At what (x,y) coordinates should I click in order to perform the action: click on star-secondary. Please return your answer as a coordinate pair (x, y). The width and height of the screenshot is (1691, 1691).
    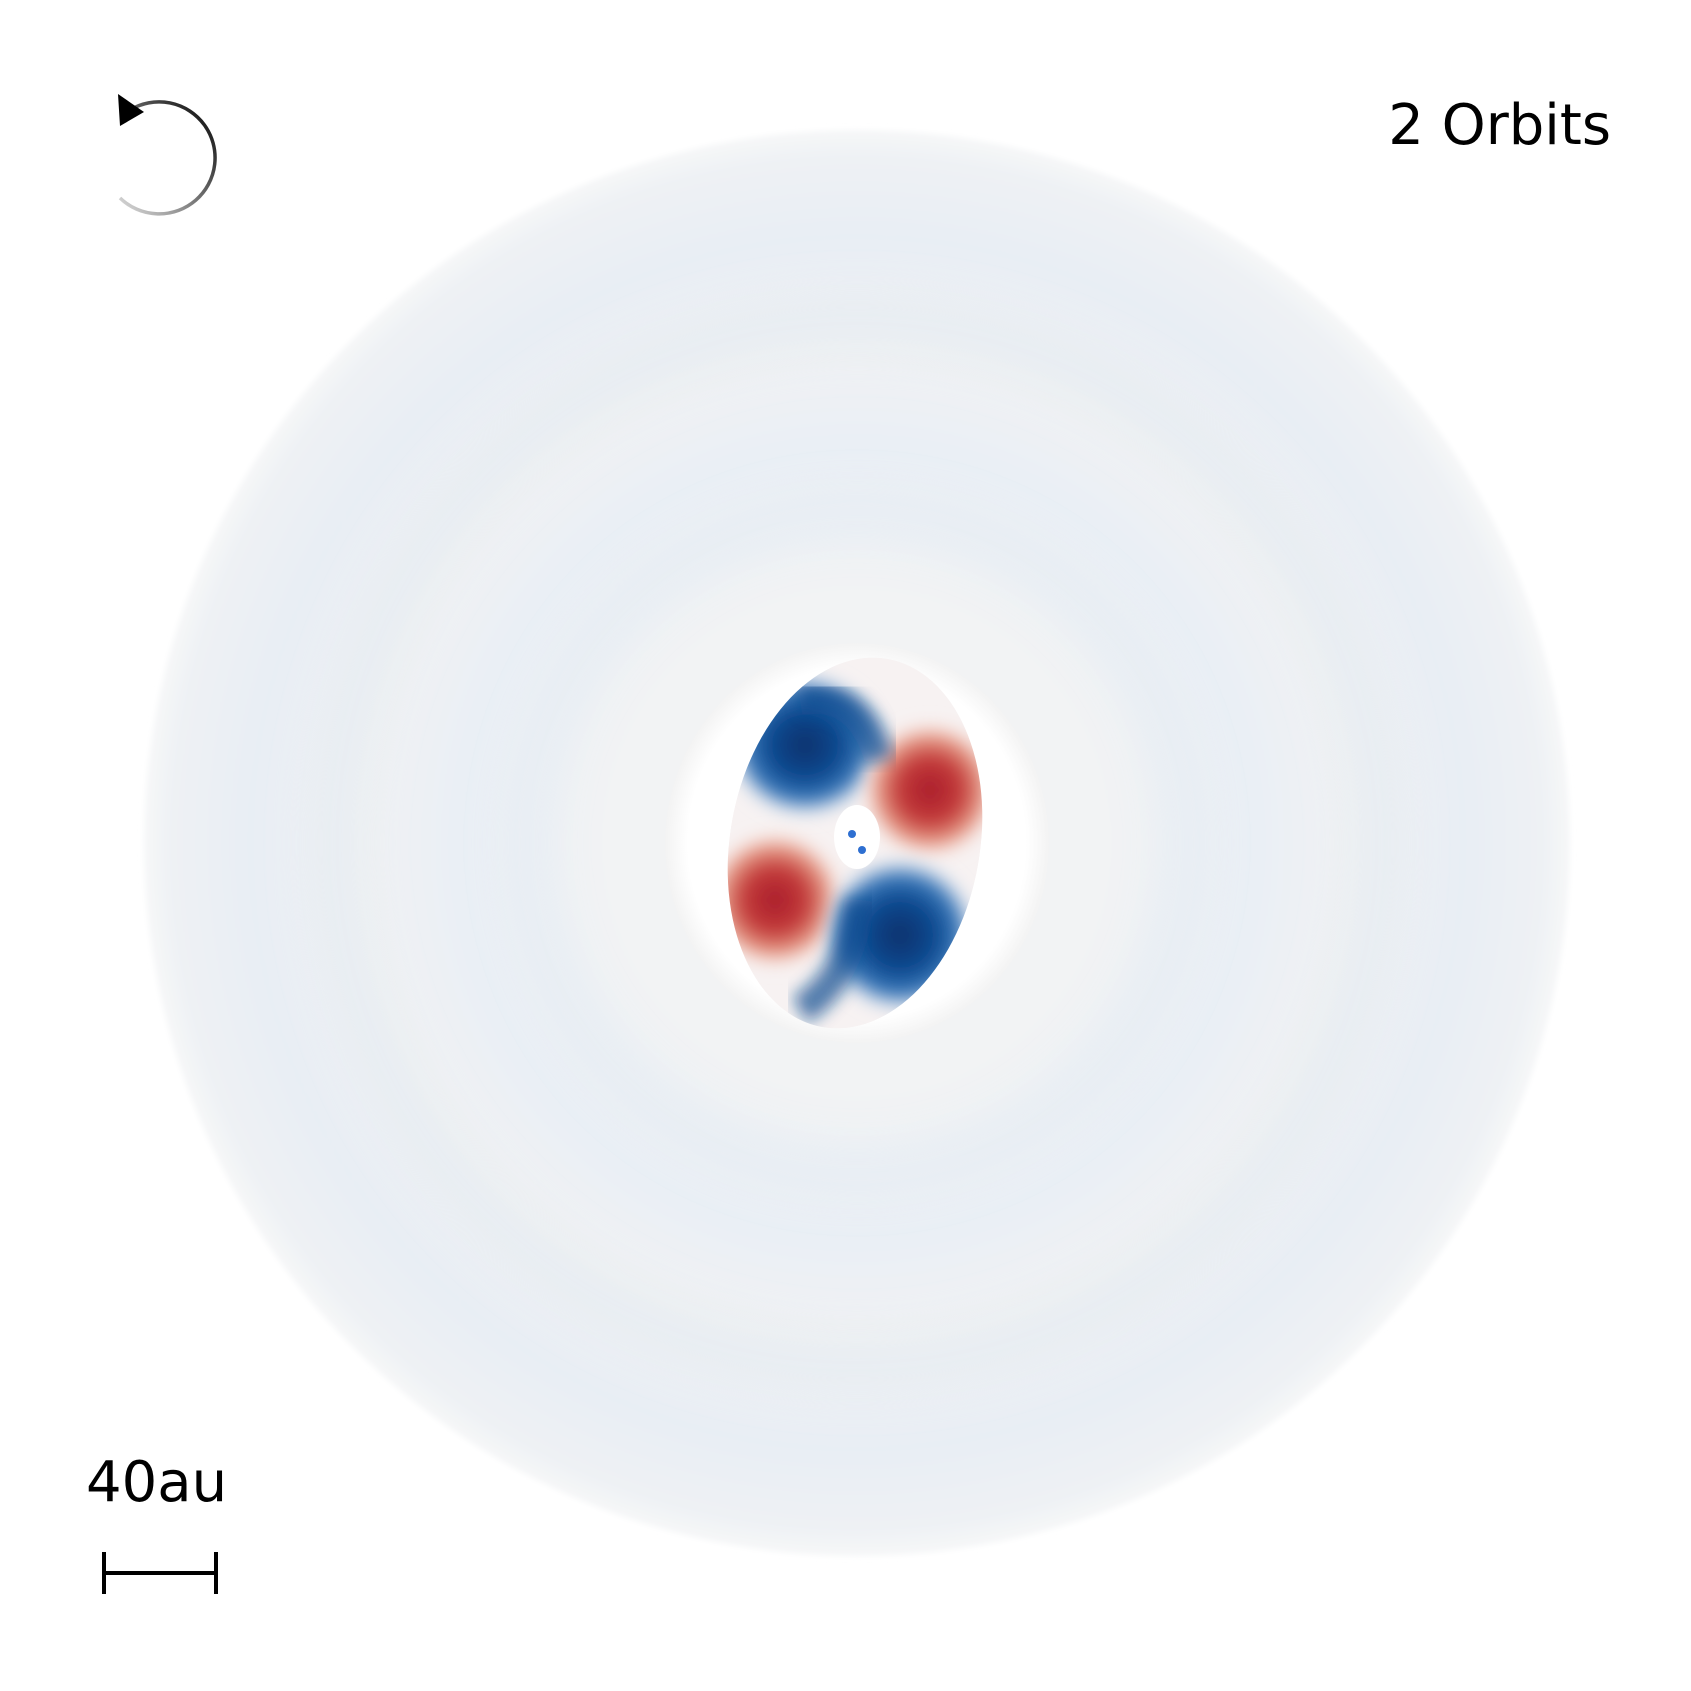
    Looking at the image, I should click on (862, 850).